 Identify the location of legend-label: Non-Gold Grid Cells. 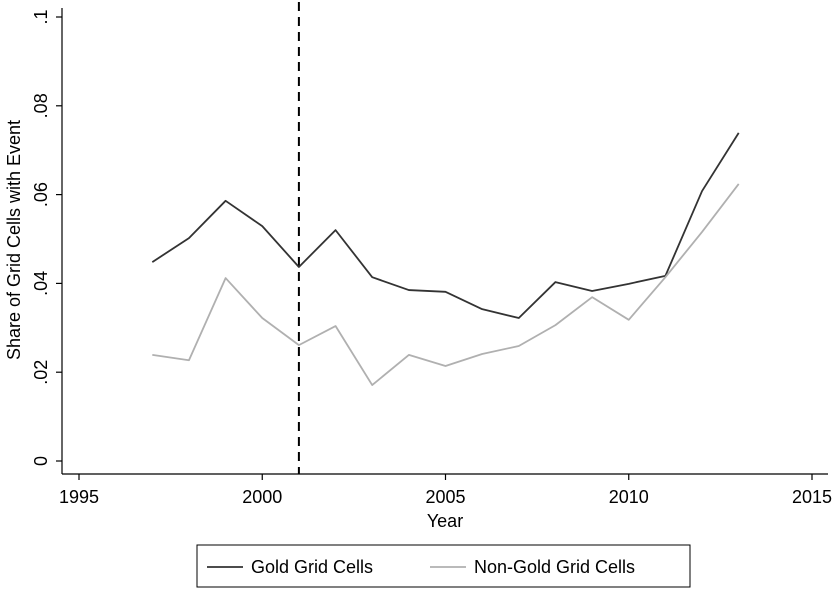
(554, 567).